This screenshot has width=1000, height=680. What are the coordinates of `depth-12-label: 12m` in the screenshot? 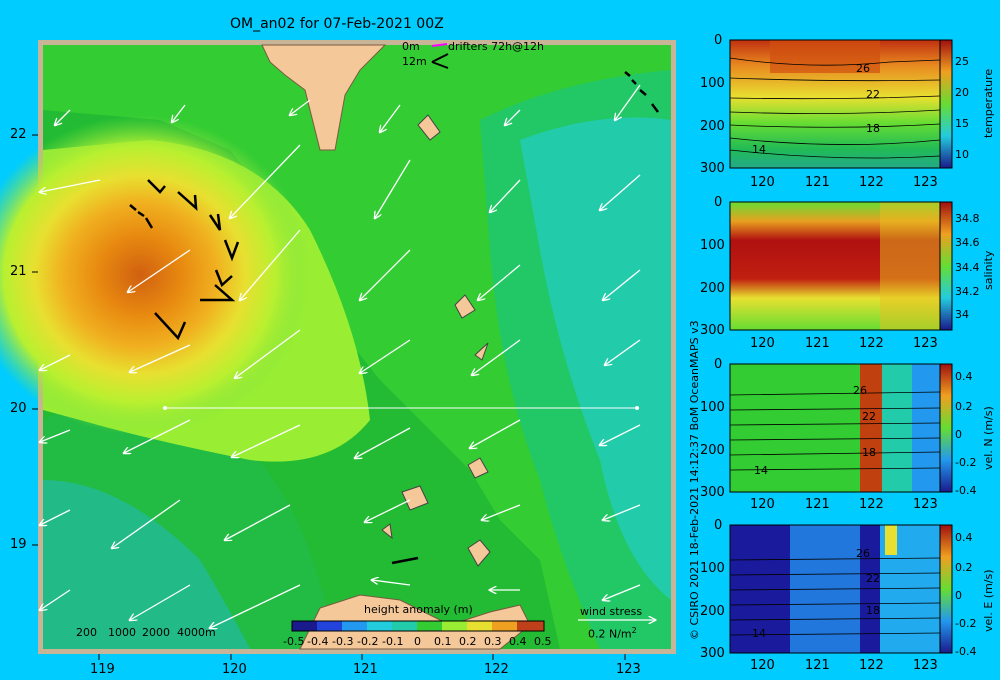 It's located at (414, 61).